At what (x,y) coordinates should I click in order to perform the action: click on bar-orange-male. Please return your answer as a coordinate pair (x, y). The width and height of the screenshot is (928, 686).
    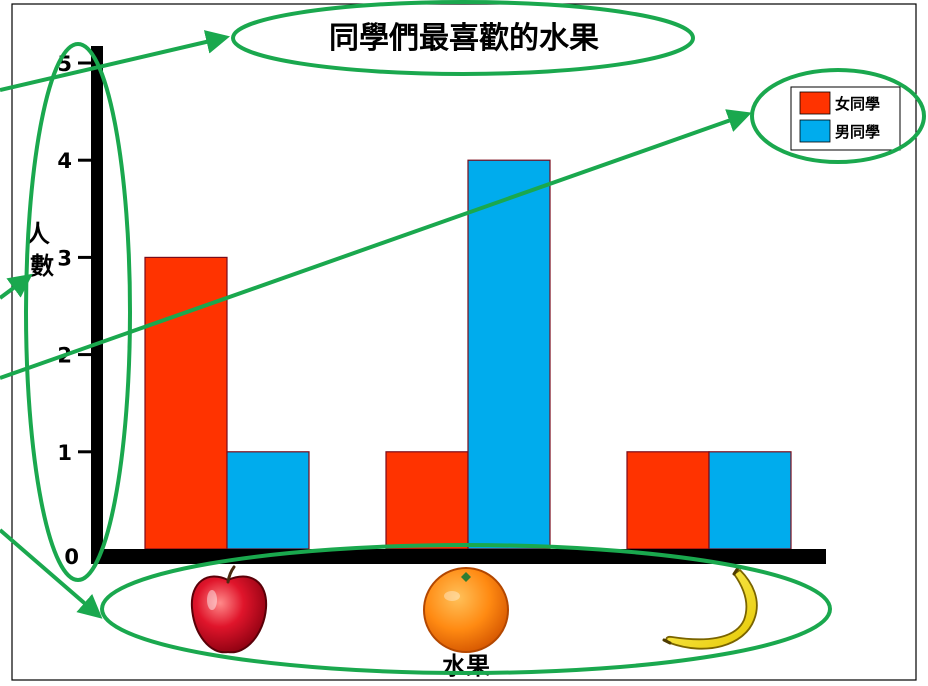
    Looking at the image, I should click on (509, 354).